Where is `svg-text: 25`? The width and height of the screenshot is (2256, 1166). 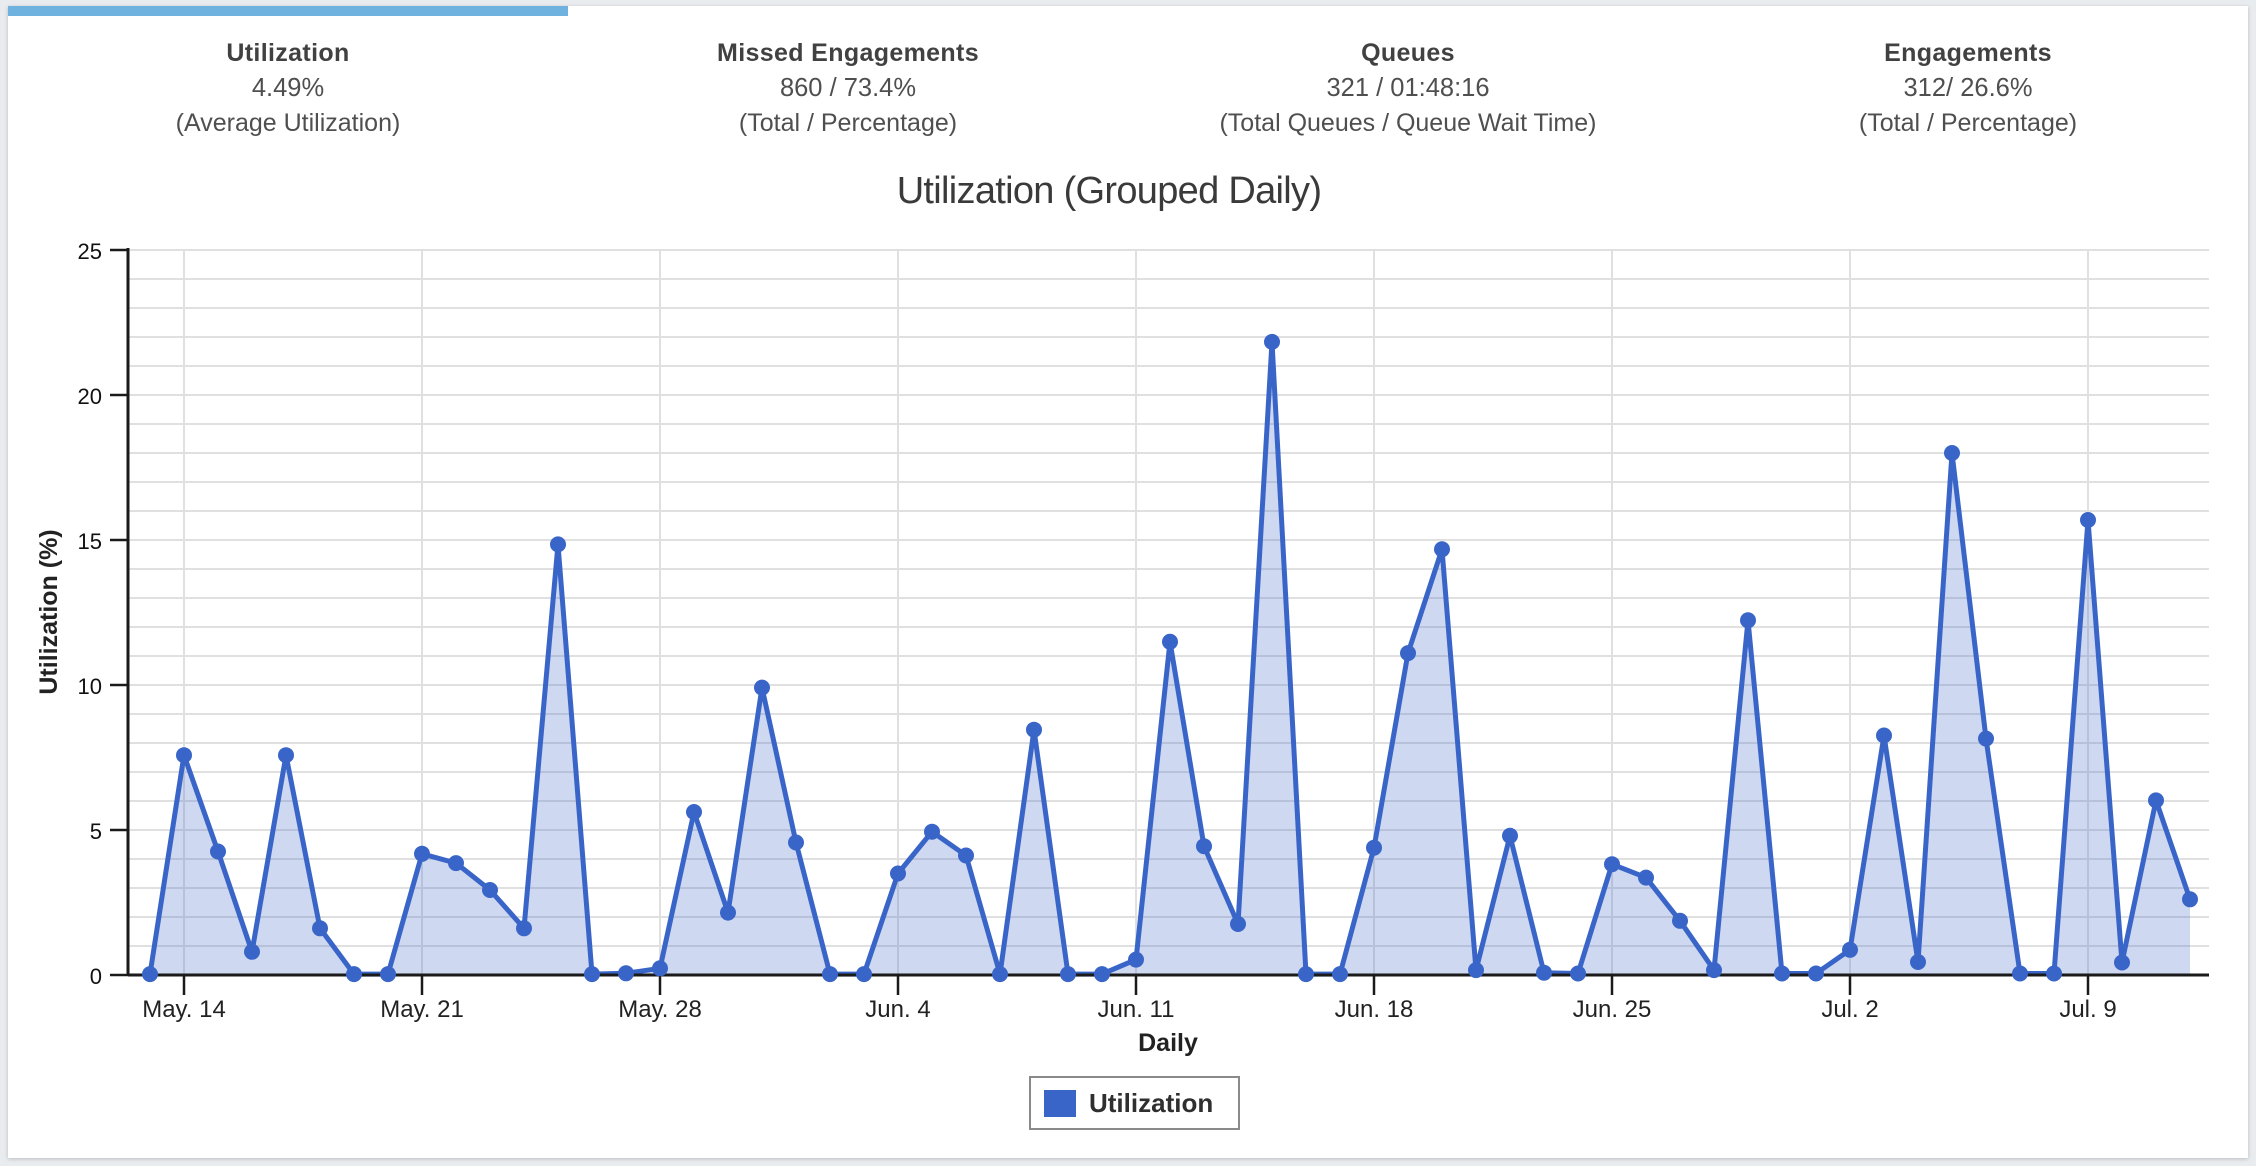
svg-text: 25 is located at coordinates (90, 251).